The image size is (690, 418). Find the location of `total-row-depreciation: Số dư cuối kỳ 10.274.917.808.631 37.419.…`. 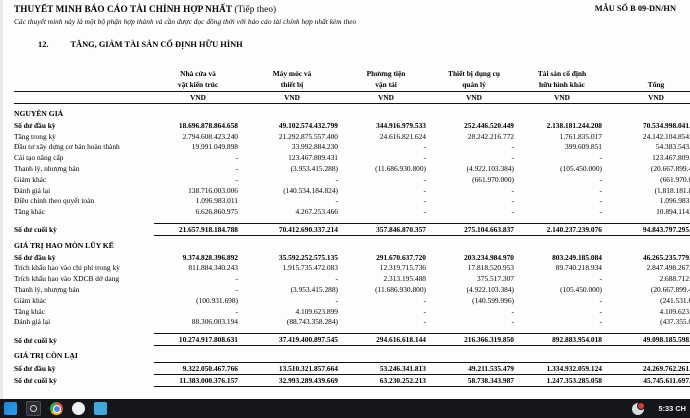

total-row-depreciation: Số dư cuối kỳ 10.274.917.808.631 37.419.… is located at coordinates (352, 340).